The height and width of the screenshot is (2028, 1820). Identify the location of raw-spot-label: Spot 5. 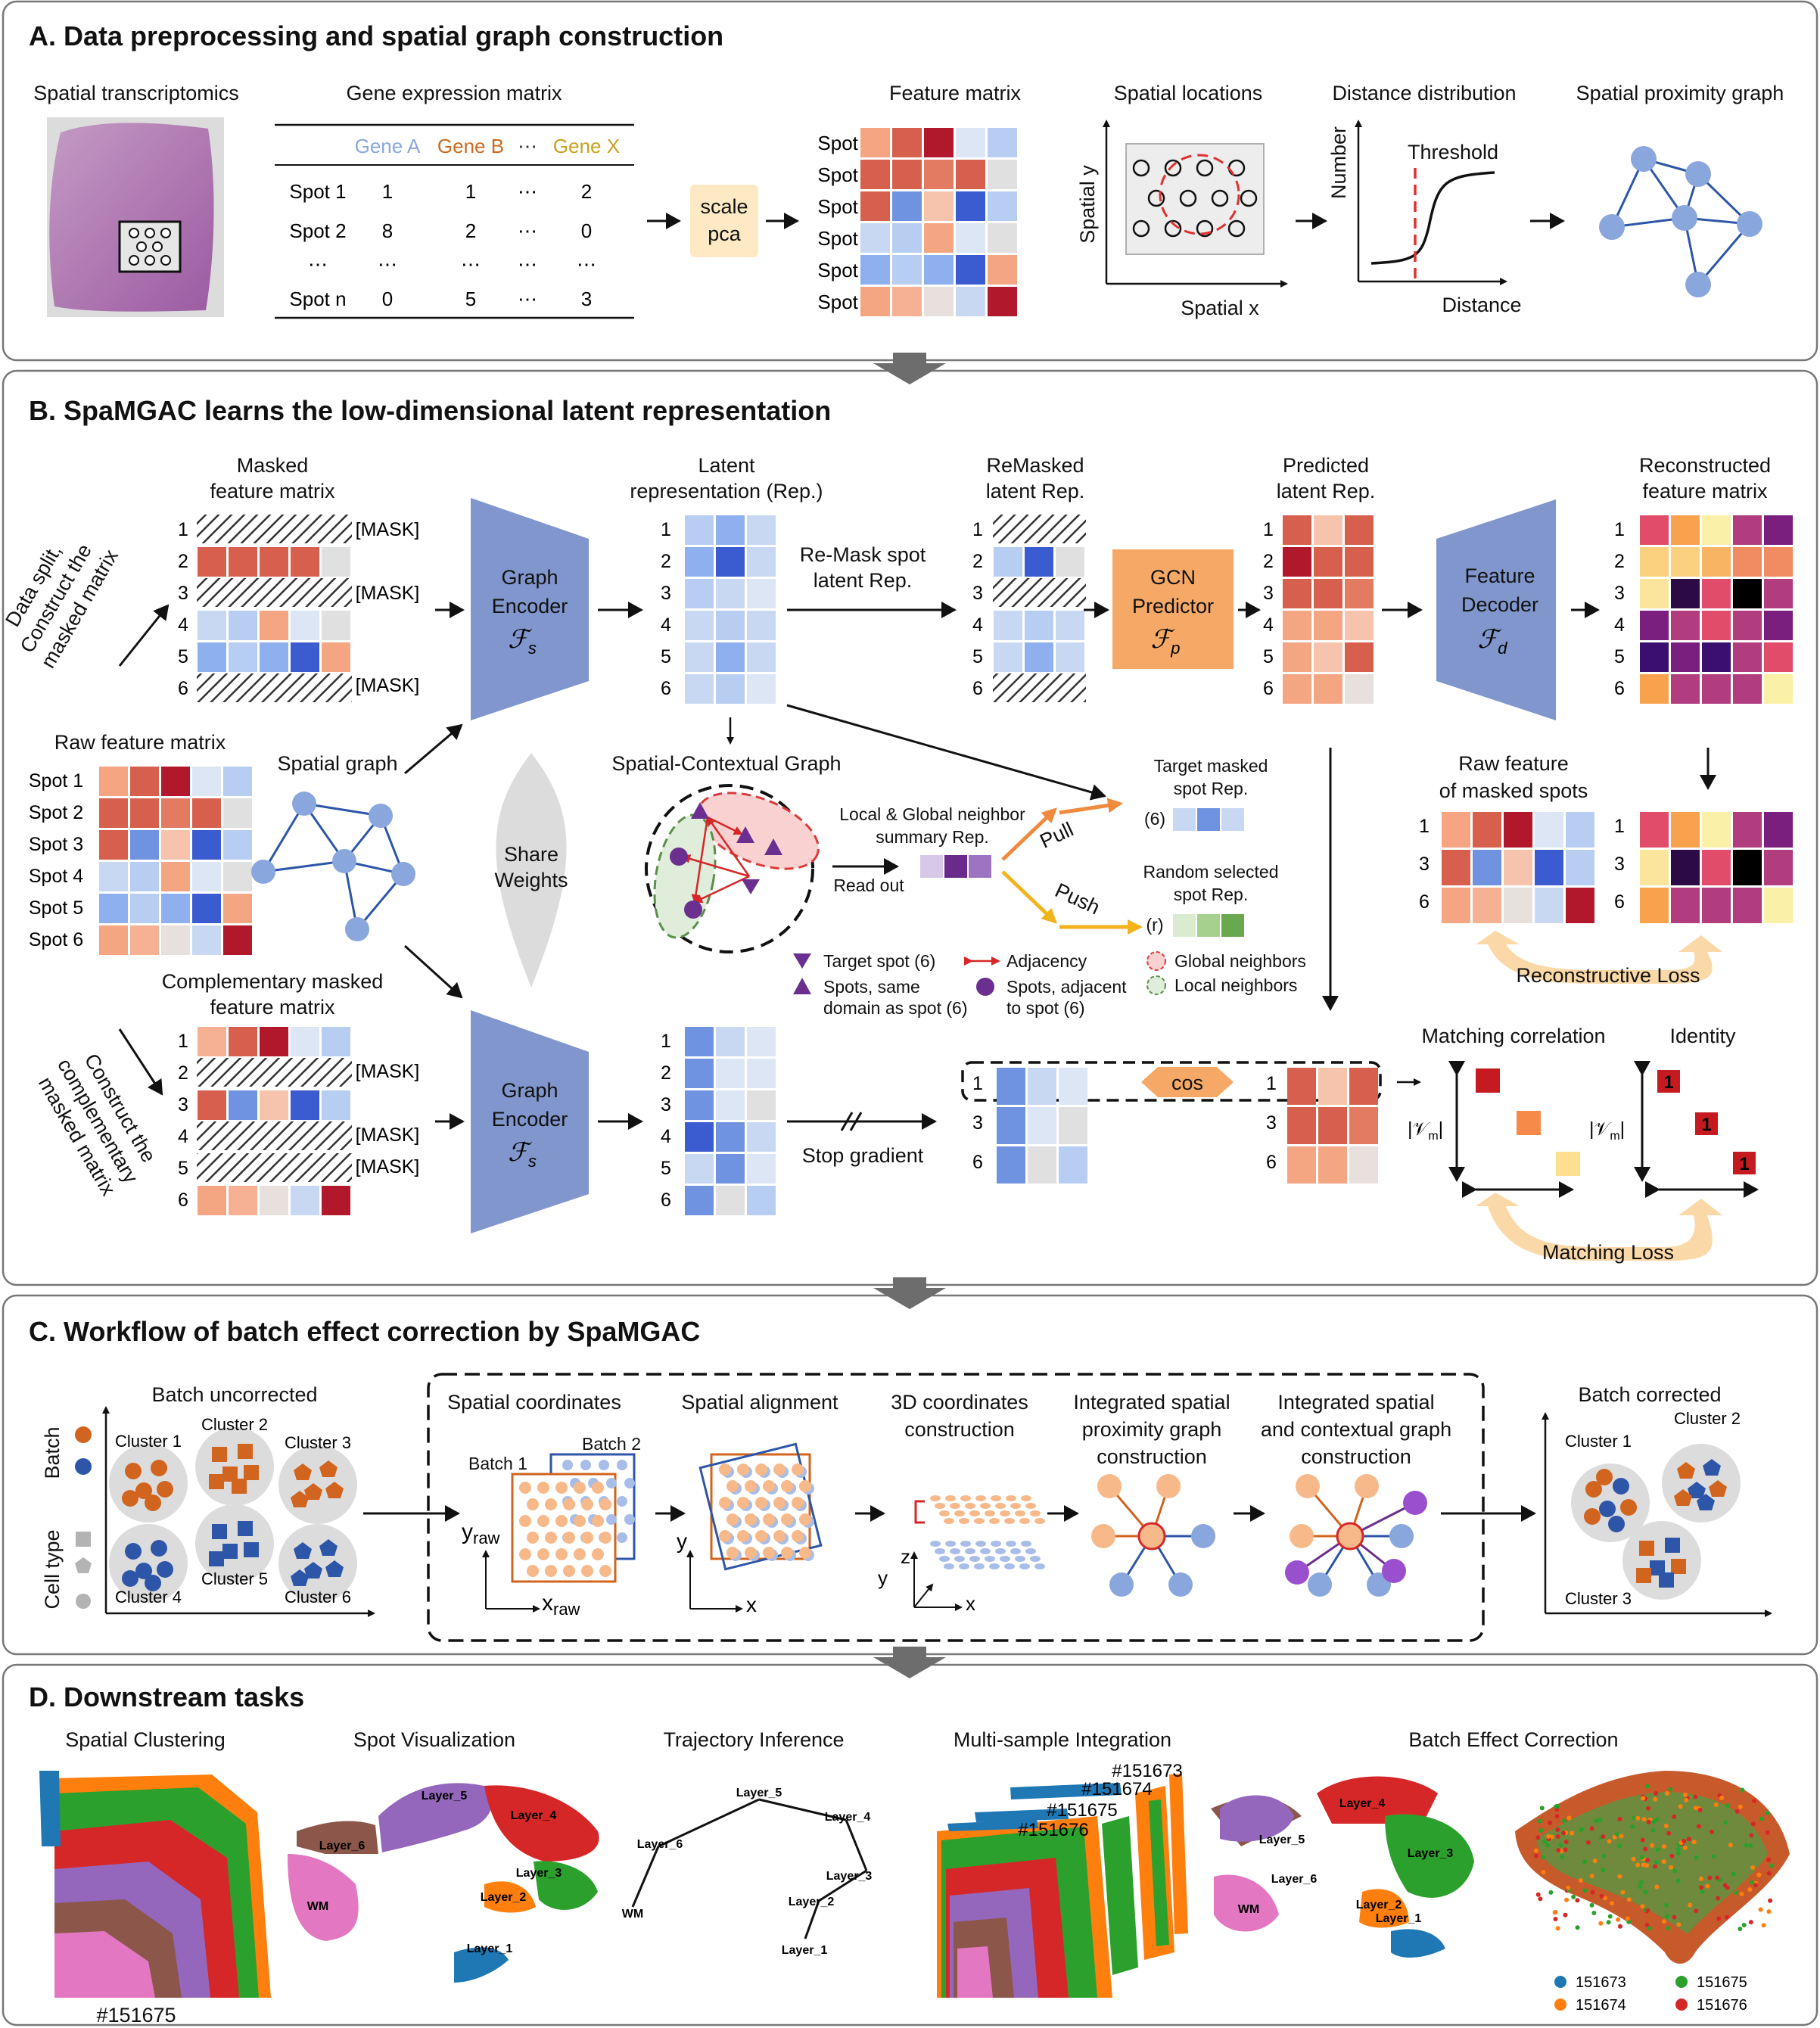
(56, 908).